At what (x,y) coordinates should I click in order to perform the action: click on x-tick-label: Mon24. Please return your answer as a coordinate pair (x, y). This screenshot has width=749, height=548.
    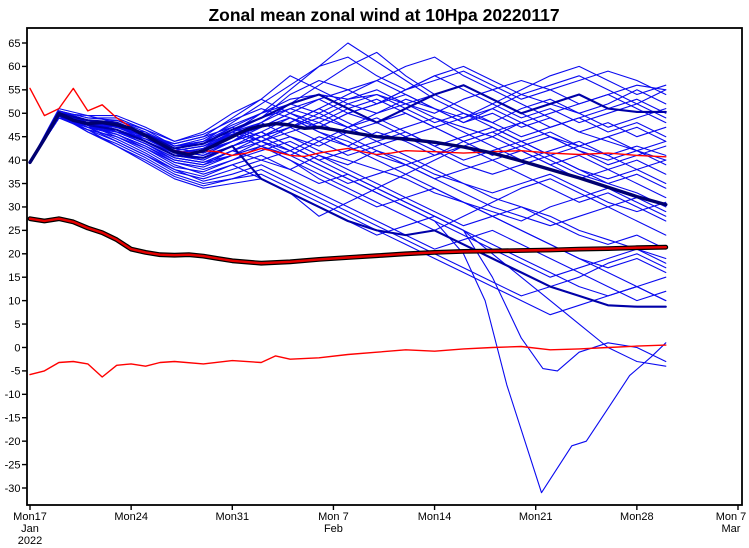
    Looking at the image, I should click on (131, 517).